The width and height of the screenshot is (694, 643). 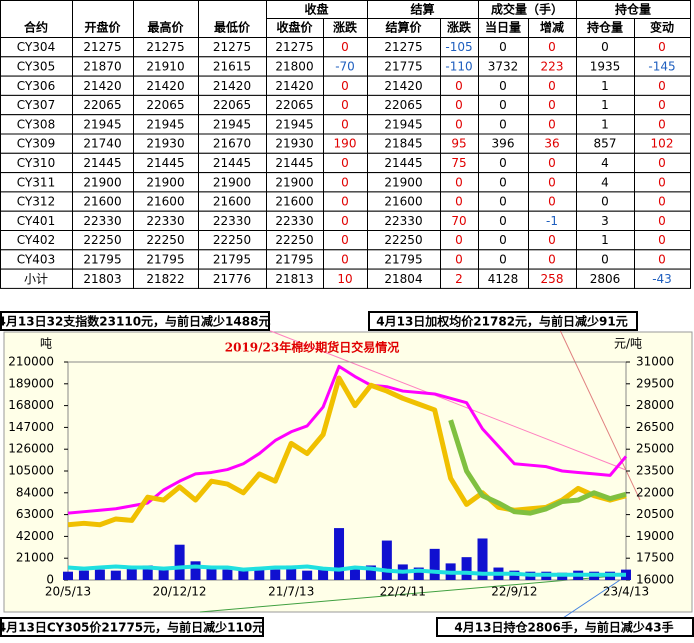 What do you see at coordinates (403, 592) in the screenshot?
I see `x-tick-label: 22/2/11` at bounding box center [403, 592].